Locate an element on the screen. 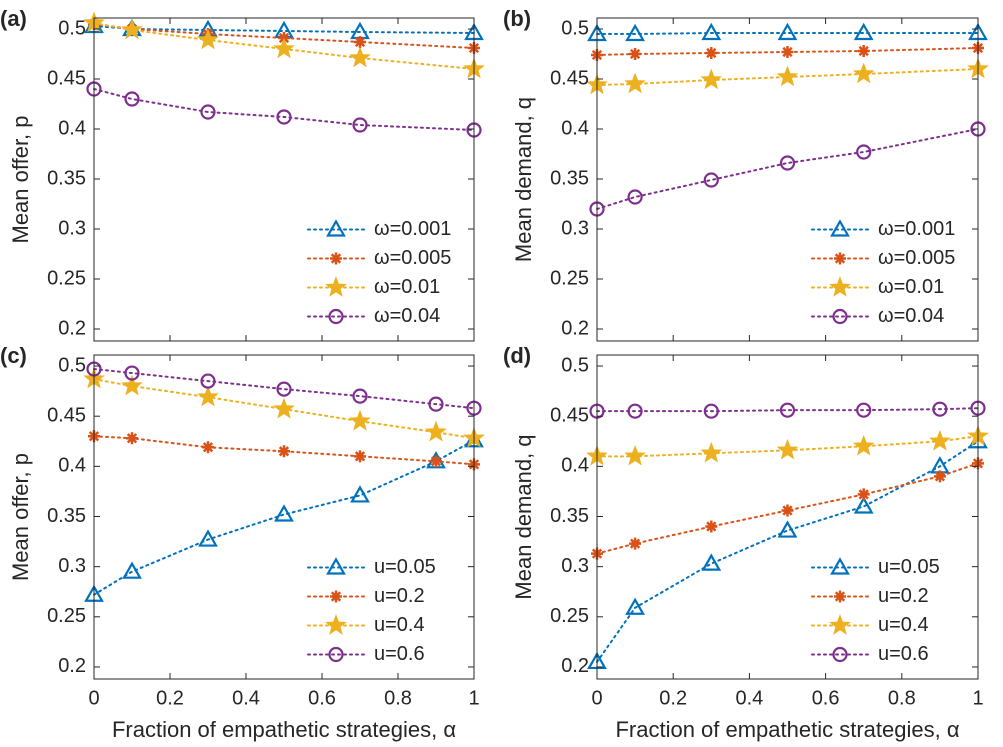 The width and height of the screenshot is (1003, 747). legend-label: u=0.4 is located at coordinates (903, 625).